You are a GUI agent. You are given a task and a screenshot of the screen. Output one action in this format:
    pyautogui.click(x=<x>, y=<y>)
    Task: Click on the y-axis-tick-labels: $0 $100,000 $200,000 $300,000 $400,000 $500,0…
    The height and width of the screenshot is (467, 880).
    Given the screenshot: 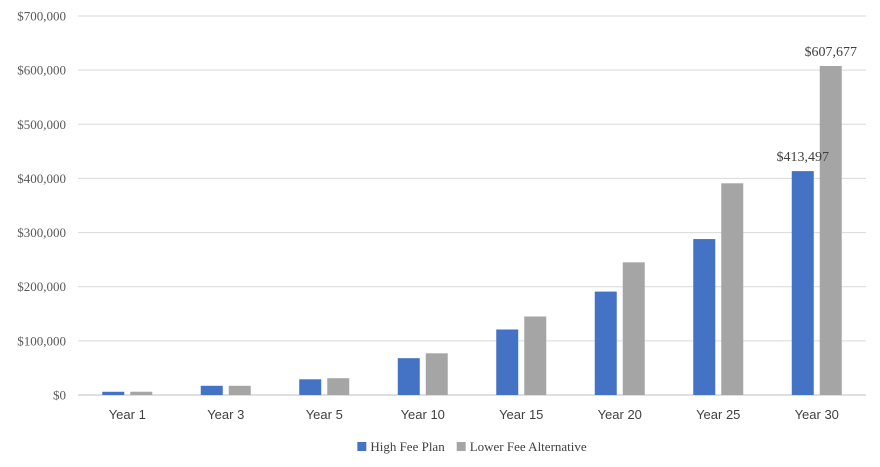 What is the action you would take?
    pyautogui.click(x=41, y=206)
    